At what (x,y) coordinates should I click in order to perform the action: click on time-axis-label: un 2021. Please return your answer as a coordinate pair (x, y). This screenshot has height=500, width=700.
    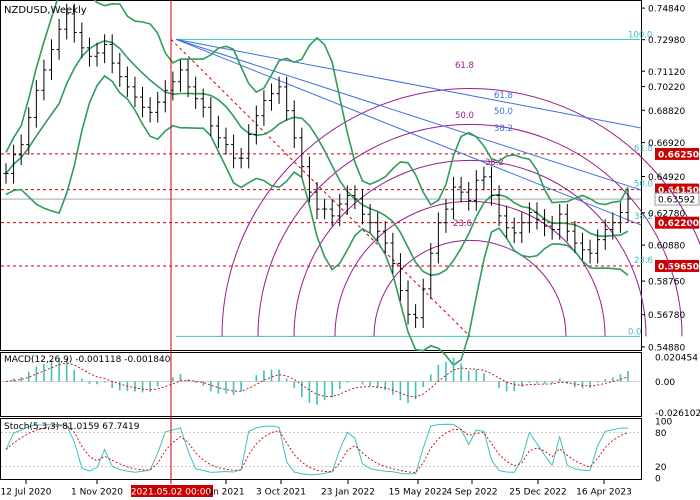
    Looking at the image, I should click on (225, 493).